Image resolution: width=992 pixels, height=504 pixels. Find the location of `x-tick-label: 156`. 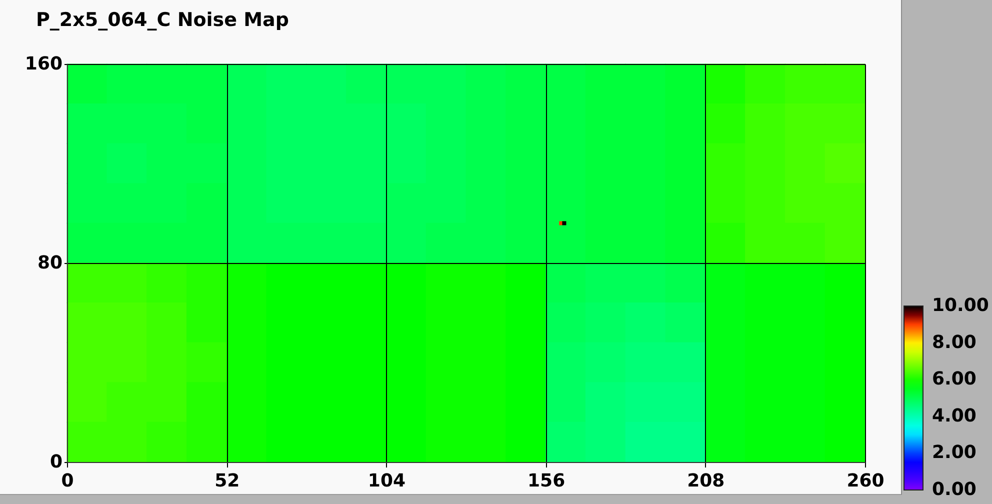

x-tick-label: 156 is located at coordinates (547, 481).